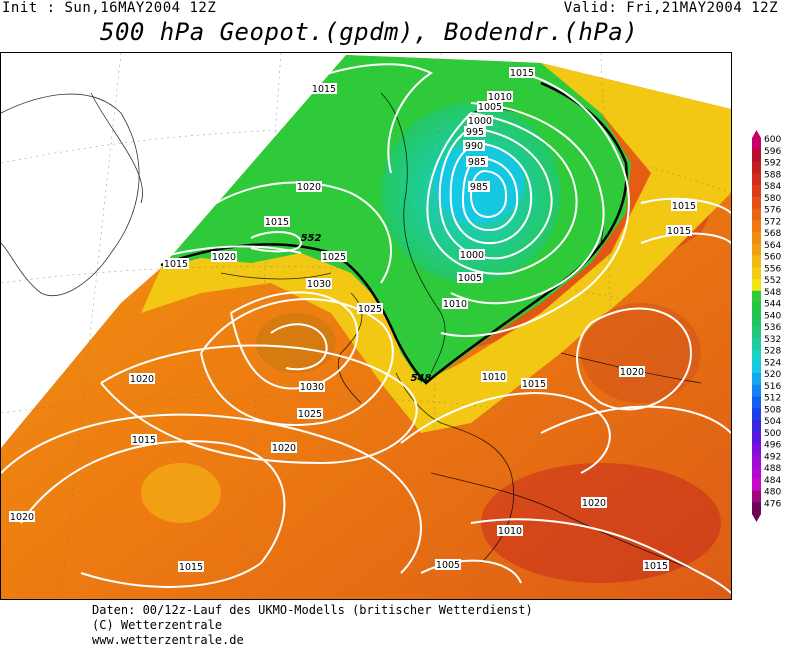 This screenshot has height=648, width=790. What do you see at coordinates (772, 140) in the screenshot?
I see `legend-label-600: 600` at bounding box center [772, 140].